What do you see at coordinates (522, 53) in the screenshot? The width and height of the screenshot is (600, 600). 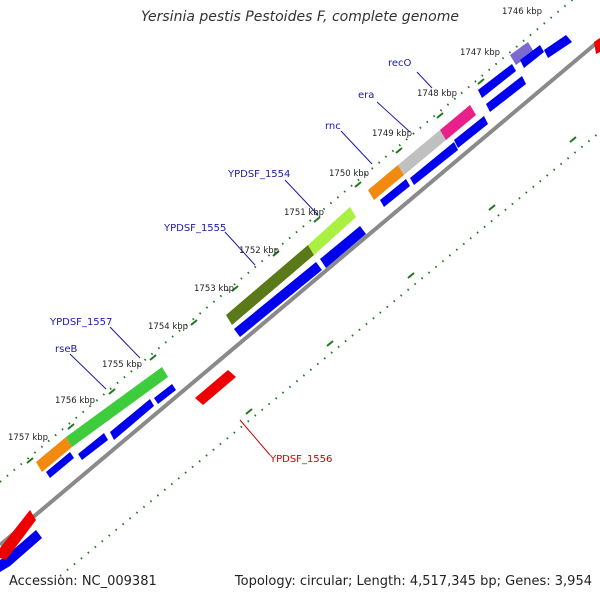 I see `gene-bar-violet` at bounding box center [522, 53].